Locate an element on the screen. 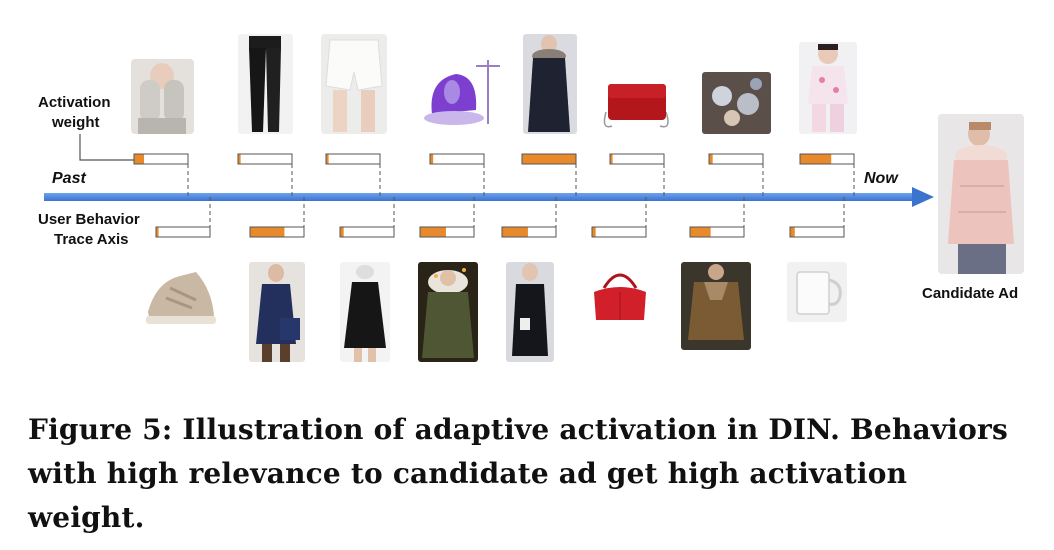  garment-steamer-photo is located at coordinates (457, 93).